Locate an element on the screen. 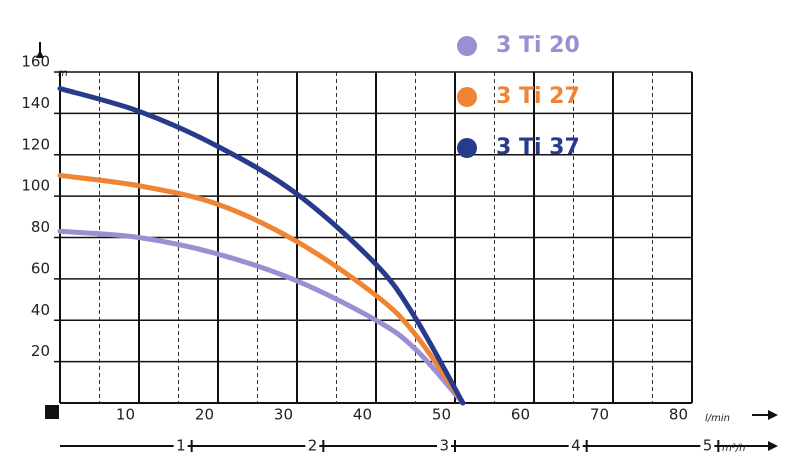 This screenshot has width=795, height=469. x2-tick-label: 1 is located at coordinates (181, 446).